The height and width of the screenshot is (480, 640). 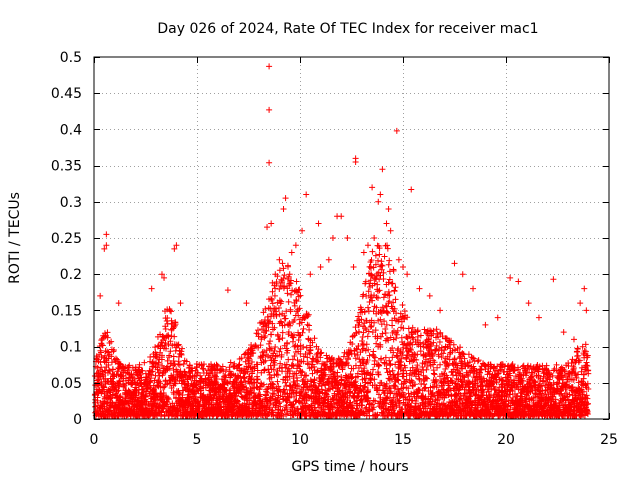 What do you see at coordinates (270, 341) in the screenshot?
I see `cloud-point-1919` at bounding box center [270, 341].